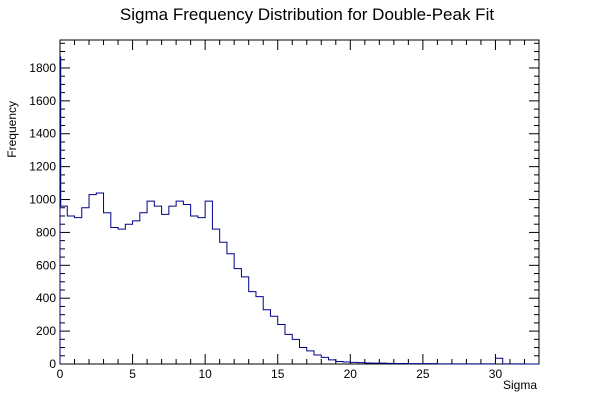 Image resolution: width=598 pixels, height=405 pixels. Describe the element at coordinates (12, 129) in the screenshot. I see `y-axis-label: Frequency` at that location.